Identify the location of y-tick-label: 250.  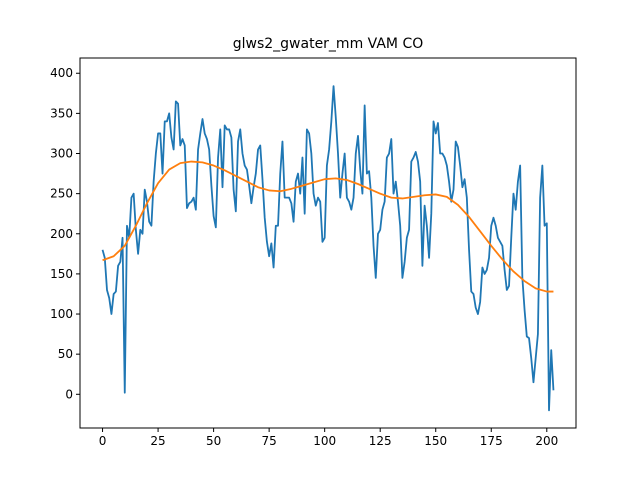
(61, 194).